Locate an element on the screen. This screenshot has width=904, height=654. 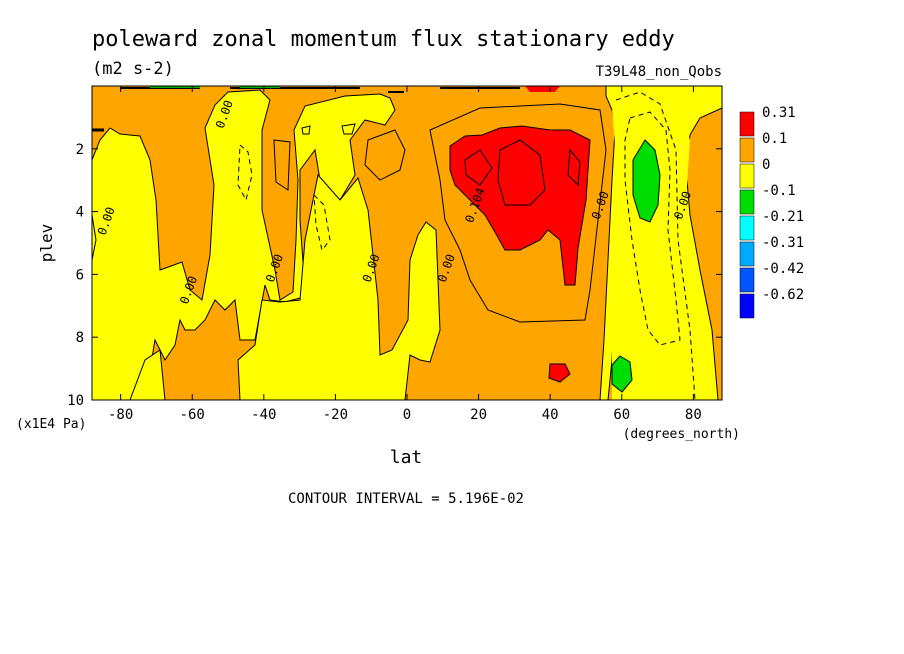
legend-label: 0.1 is located at coordinates (774, 139).